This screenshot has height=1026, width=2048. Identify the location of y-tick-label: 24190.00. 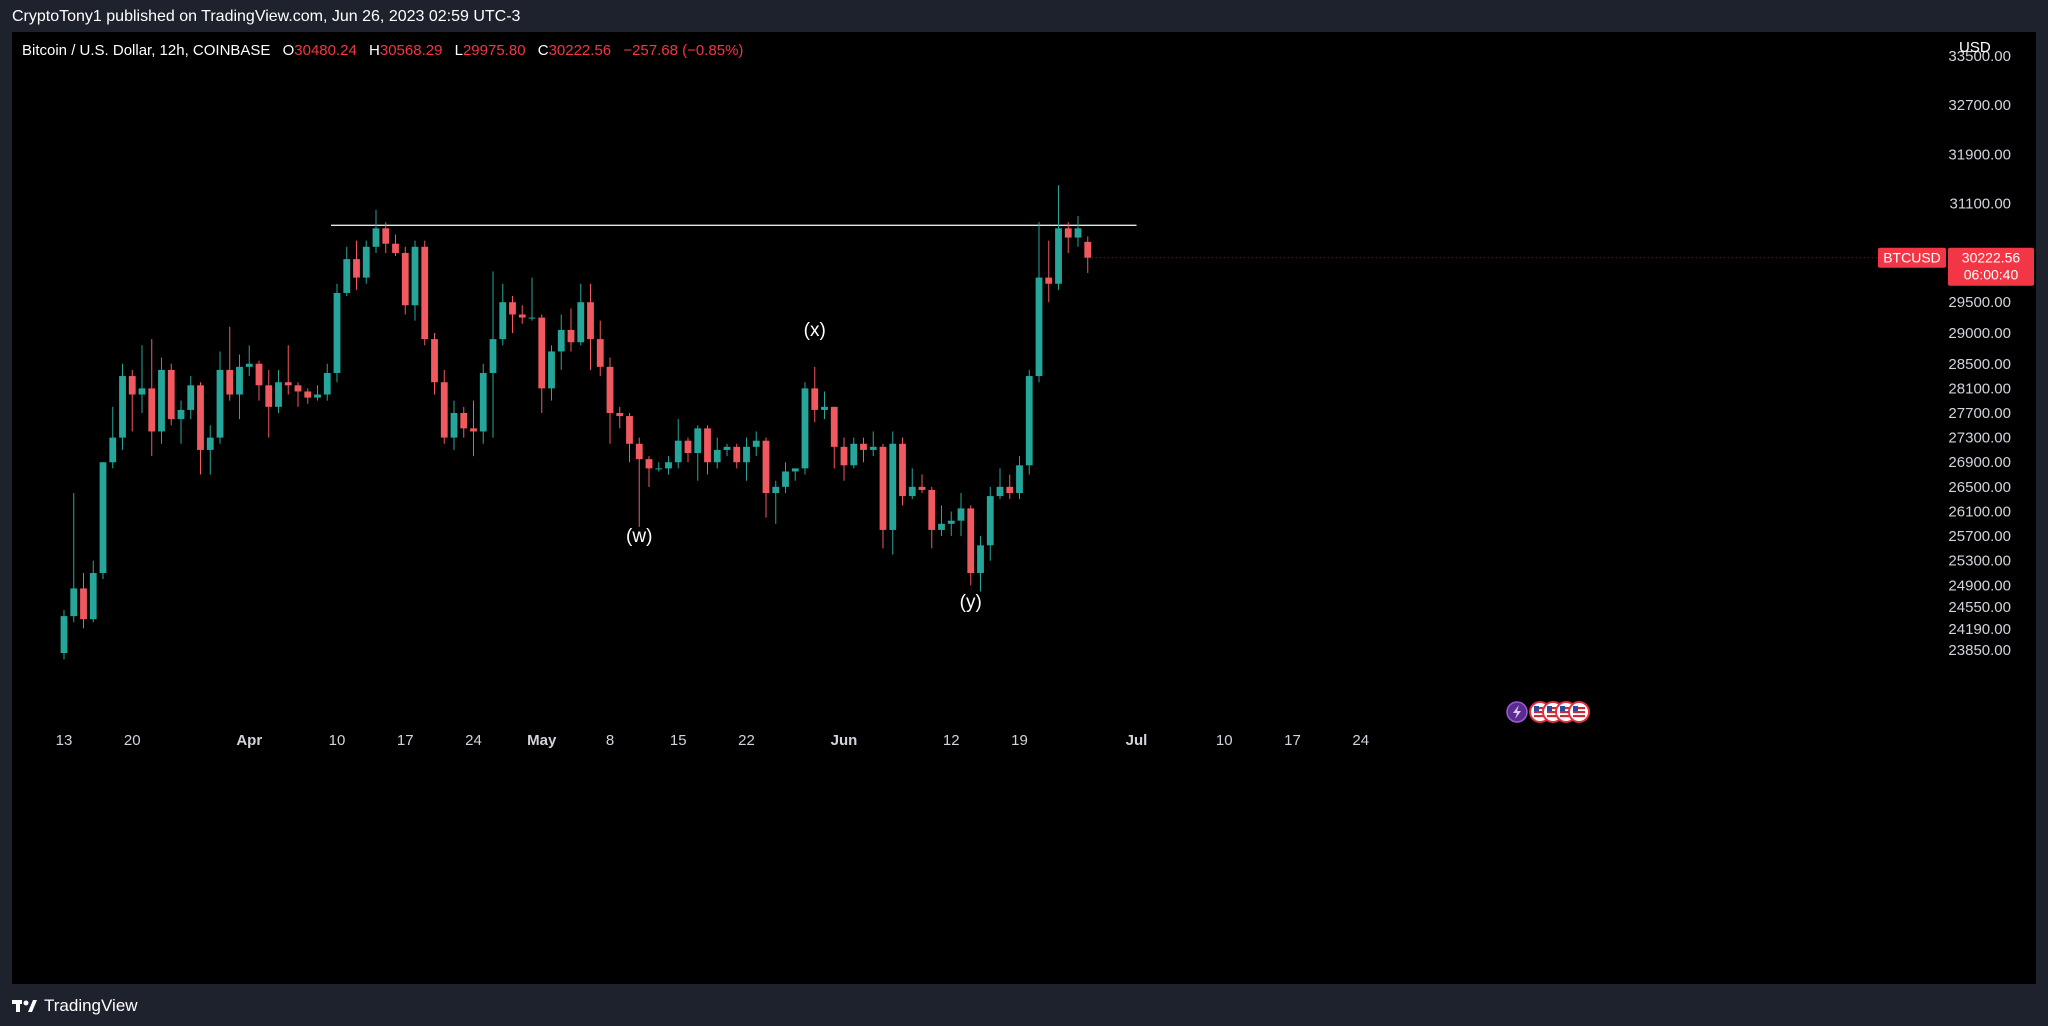
(1979, 629).